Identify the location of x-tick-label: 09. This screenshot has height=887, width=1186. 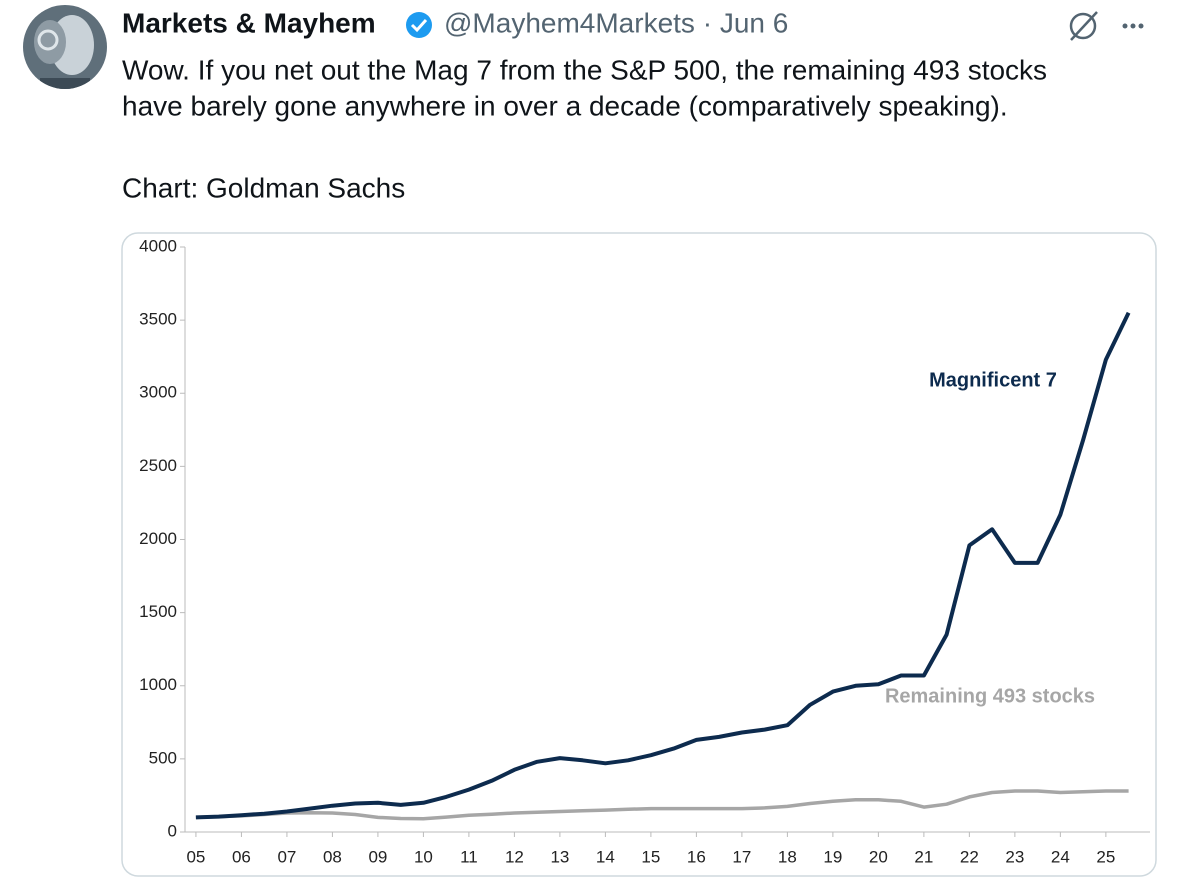
(377, 856).